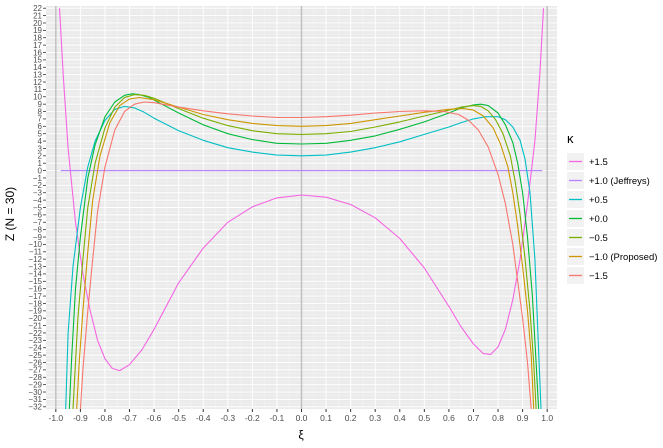 The image size is (663, 448). Describe the element at coordinates (619, 181) in the screenshot. I see `legend-label: +1.0 (Jeffreys)` at that location.